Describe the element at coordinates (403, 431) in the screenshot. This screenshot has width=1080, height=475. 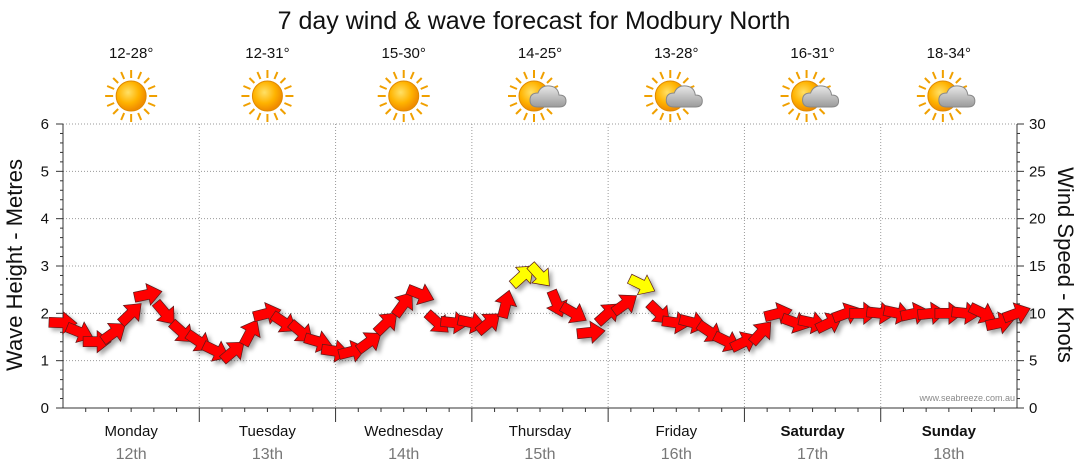
I see `day-name-label: Wednesday` at that location.